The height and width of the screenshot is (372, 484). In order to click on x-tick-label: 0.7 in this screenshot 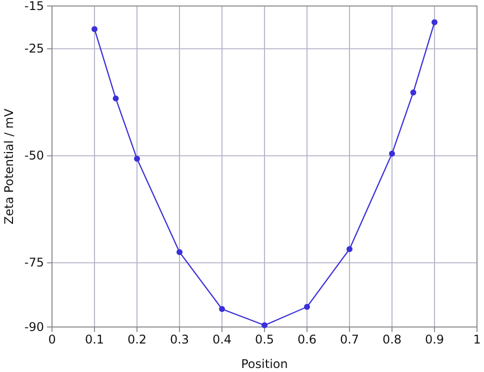, I will do `click(350, 339)`.